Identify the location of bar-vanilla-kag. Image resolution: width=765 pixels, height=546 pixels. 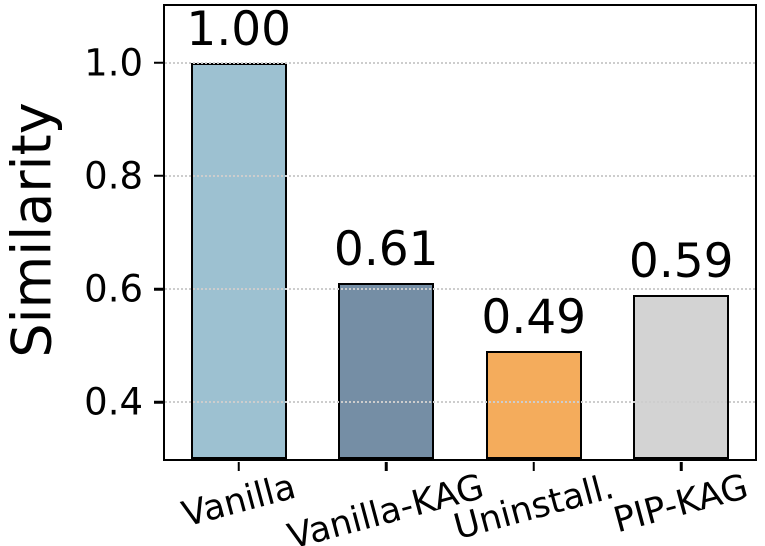
(386, 371).